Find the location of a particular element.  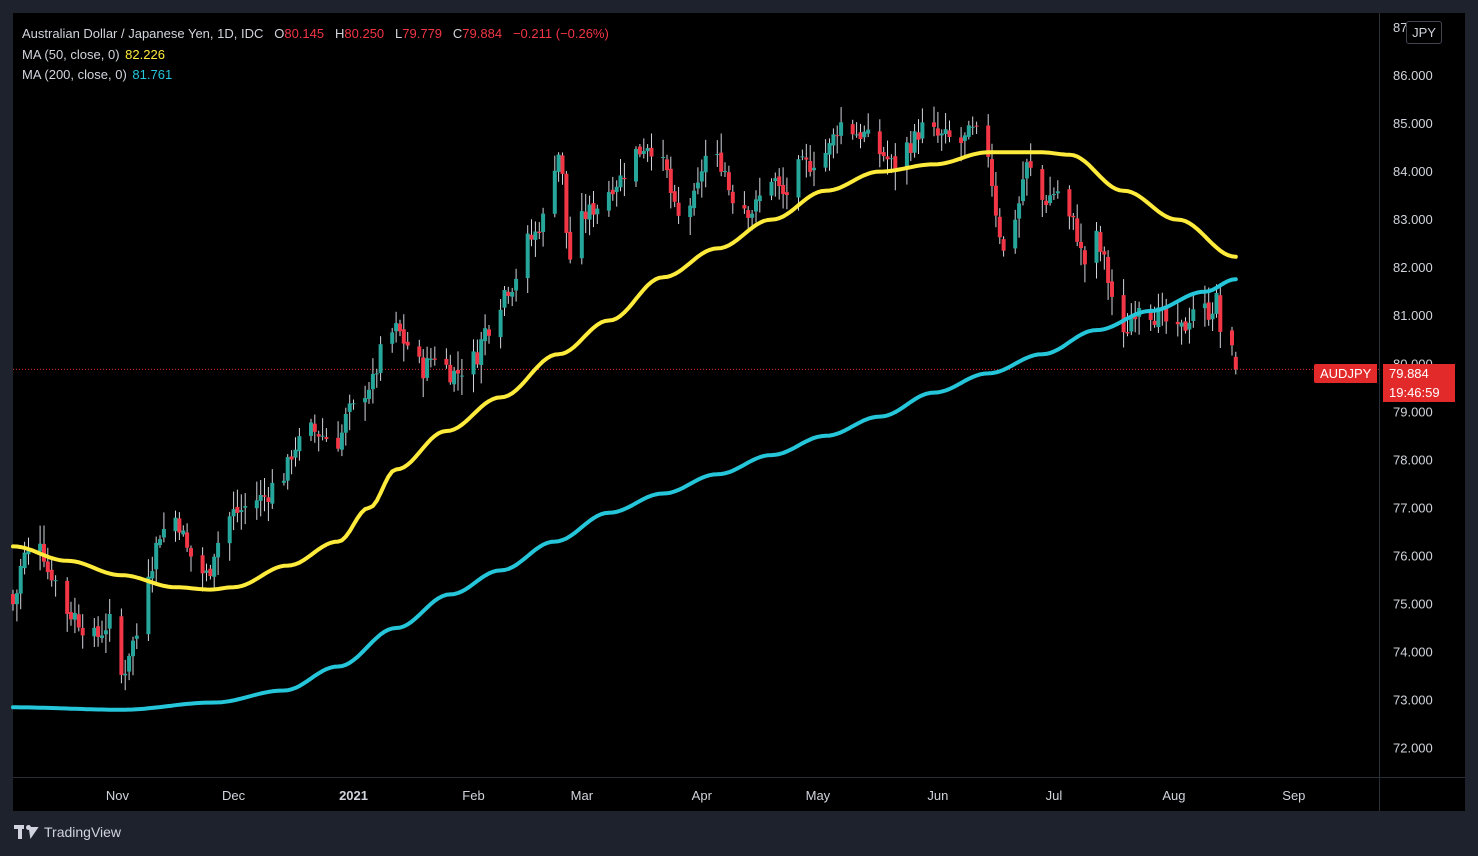

currency-badge: JPY is located at coordinates (1424, 32).